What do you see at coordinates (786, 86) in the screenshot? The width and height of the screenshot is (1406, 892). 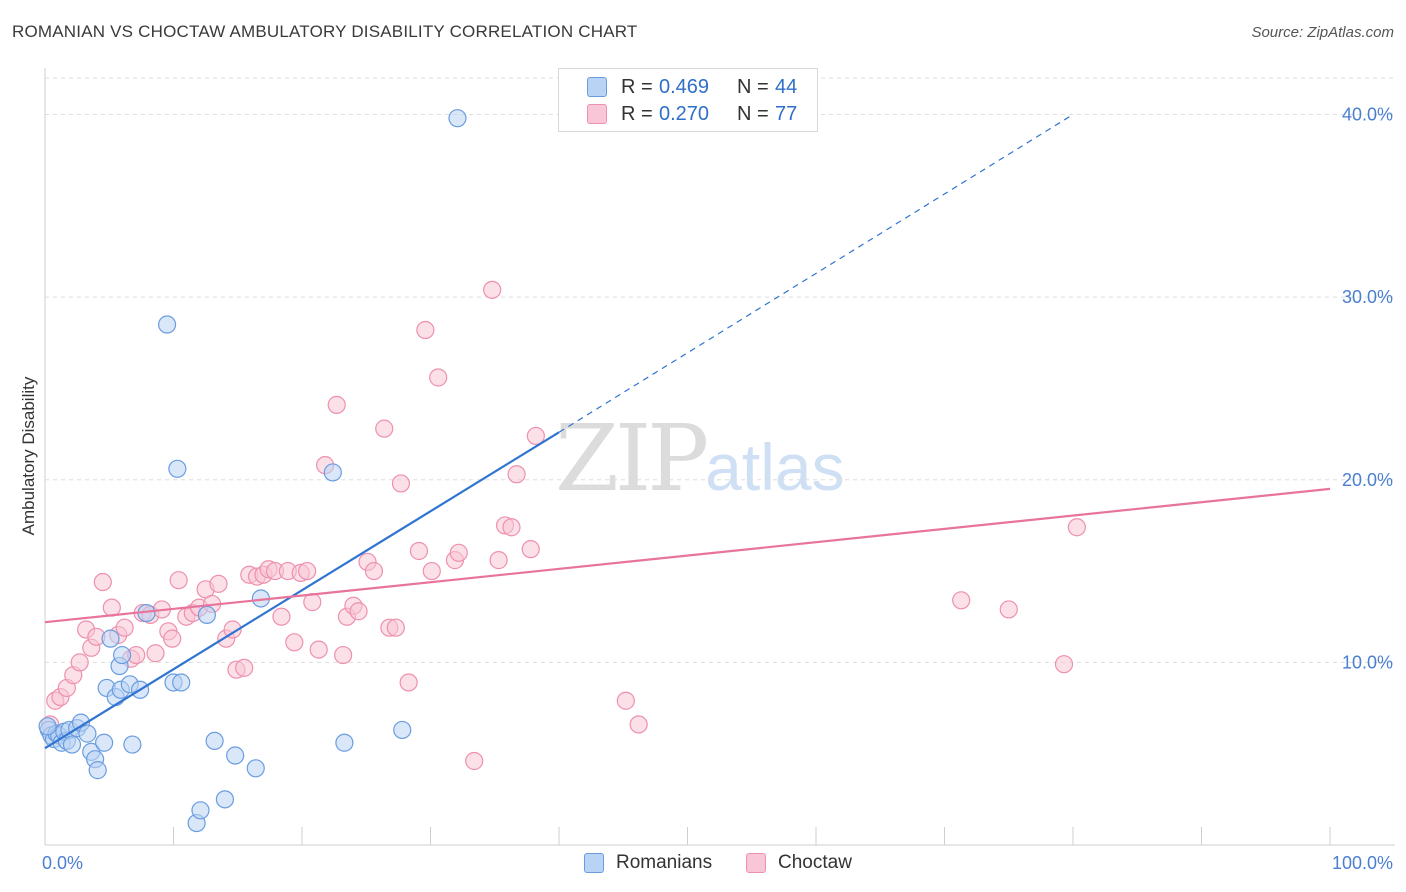 I see `n-value: 44` at bounding box center [786, 86].